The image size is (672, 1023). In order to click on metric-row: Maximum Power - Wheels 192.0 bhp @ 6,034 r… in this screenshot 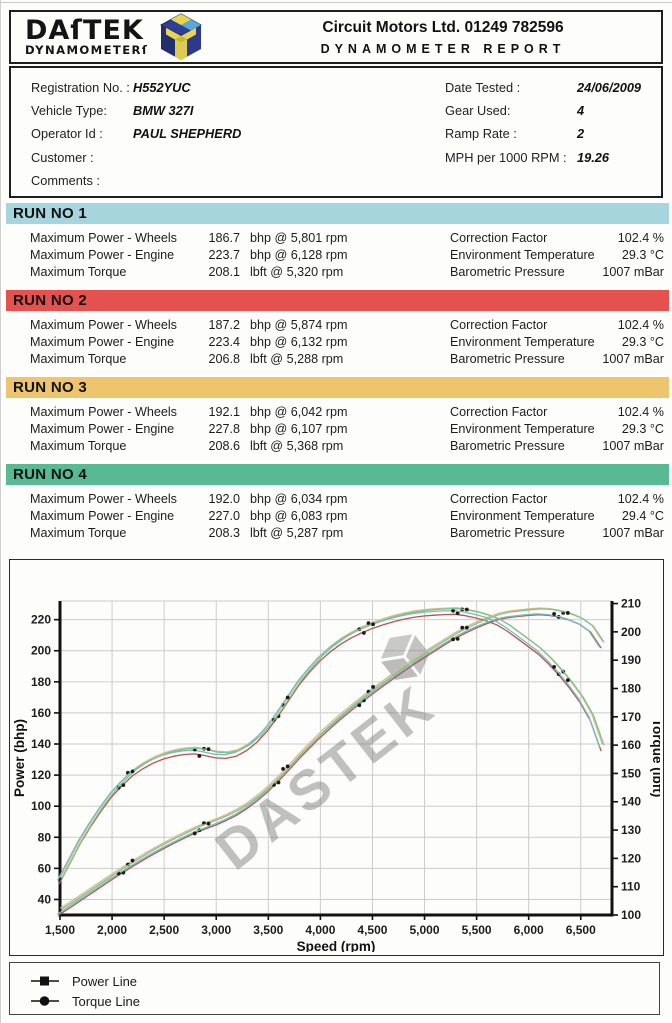, I will do `click(189, 498)`.